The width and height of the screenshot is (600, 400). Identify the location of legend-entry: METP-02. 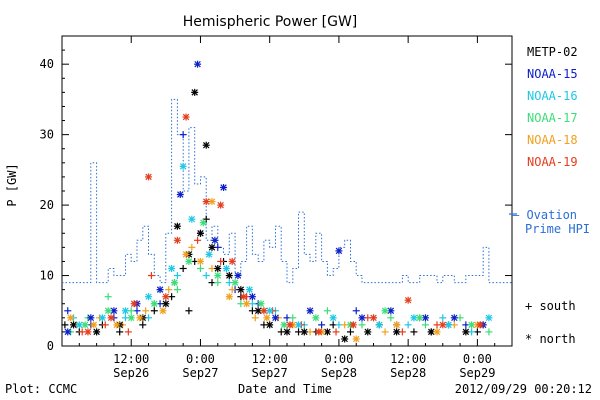
(552, 52).